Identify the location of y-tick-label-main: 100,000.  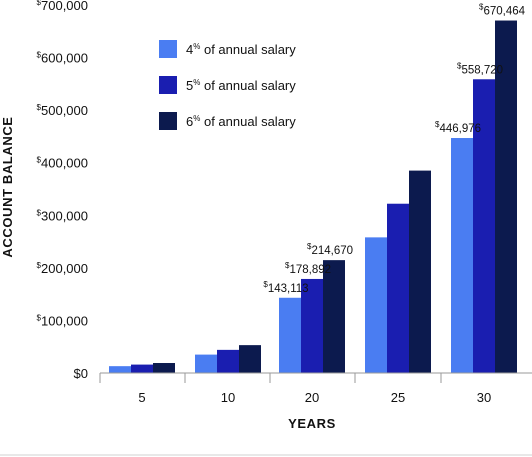
(64, 320).